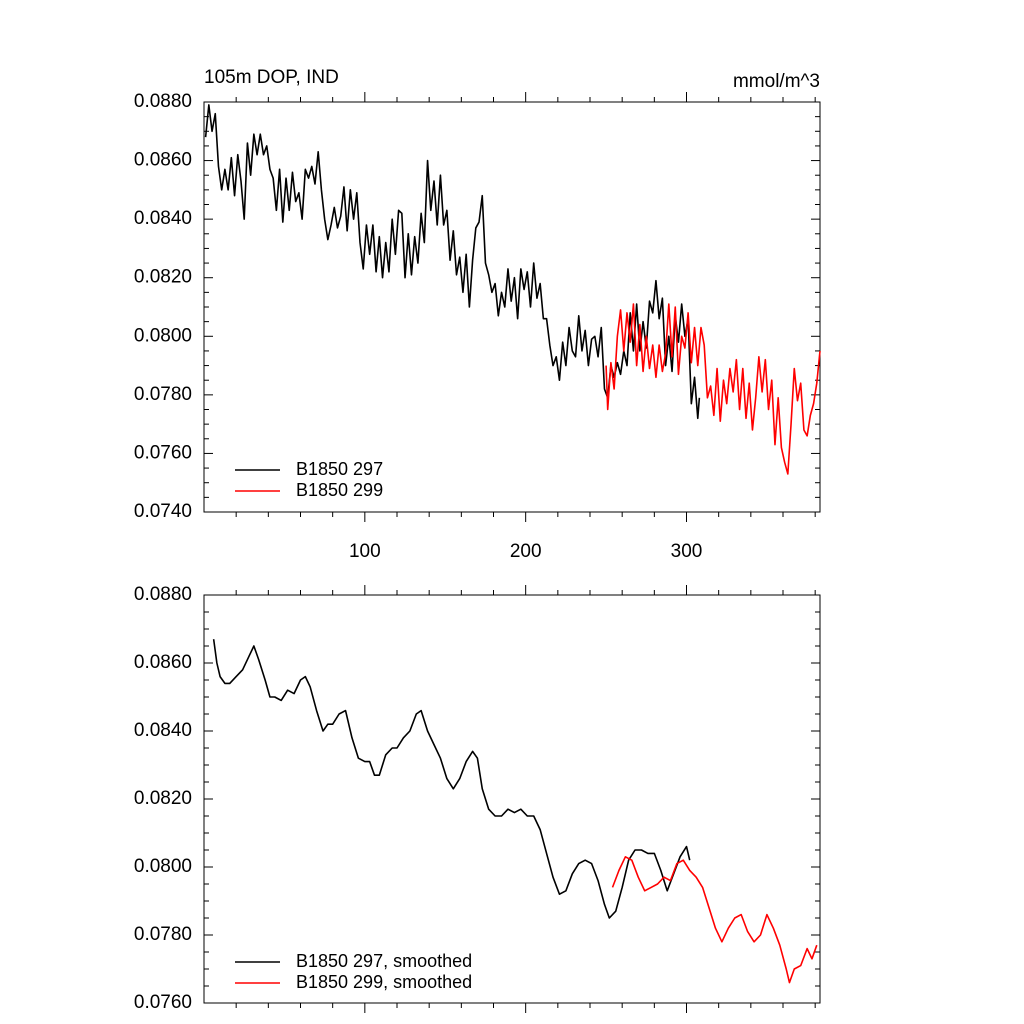  I want to click on chart-title: 105m DOP, IND, so click(271, 77).